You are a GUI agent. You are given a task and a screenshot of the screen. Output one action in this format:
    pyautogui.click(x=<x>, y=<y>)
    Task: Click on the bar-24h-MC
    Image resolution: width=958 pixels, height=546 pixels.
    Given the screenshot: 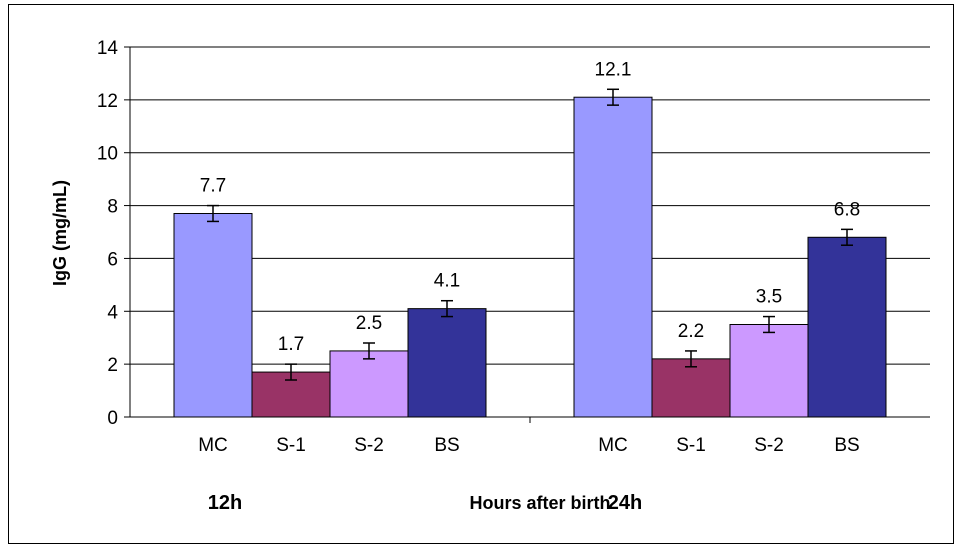 What is the action you would take?
    pyautogui.click(x=613, y=257)
    